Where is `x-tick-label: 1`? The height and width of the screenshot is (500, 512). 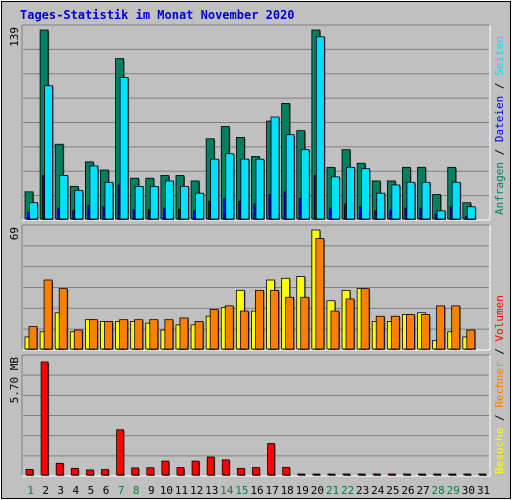
x-tick-label: 1 is located at coordinates (30, 490).